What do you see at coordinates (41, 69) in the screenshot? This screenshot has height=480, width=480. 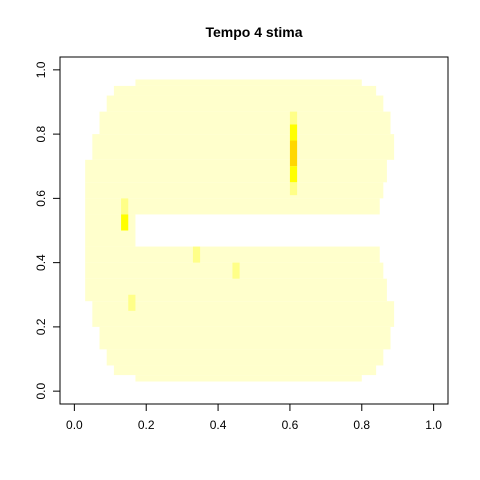 I see `y-tick-label: 1.0` at bounding box center [41, 69].